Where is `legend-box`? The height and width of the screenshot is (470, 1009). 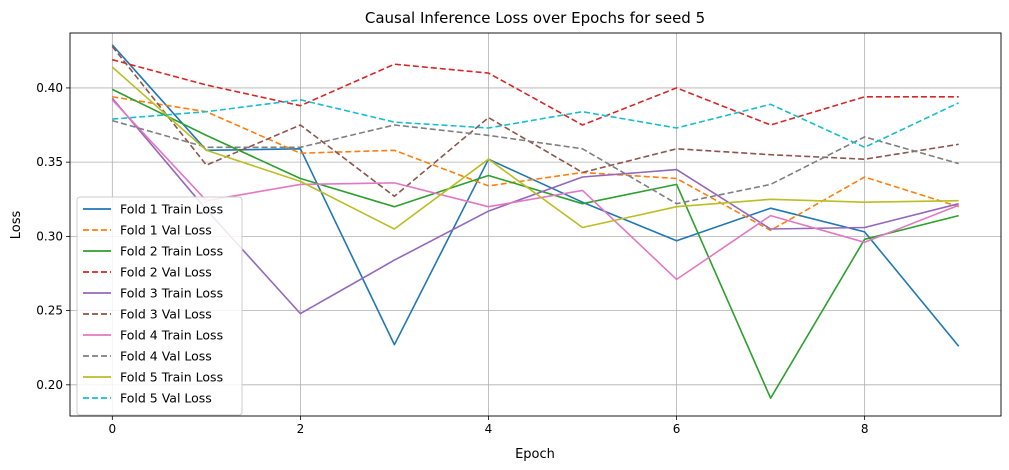 legend-box is located at coordinates (159, 306).